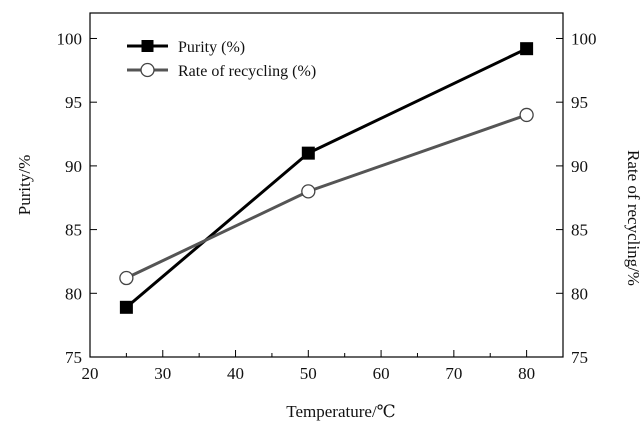 This screenshot has height=433, width=644. What do you see at coordinates (381, 373) in the screenshot?
I see `x-tick-label: 60` at bounding box center [381, 373].